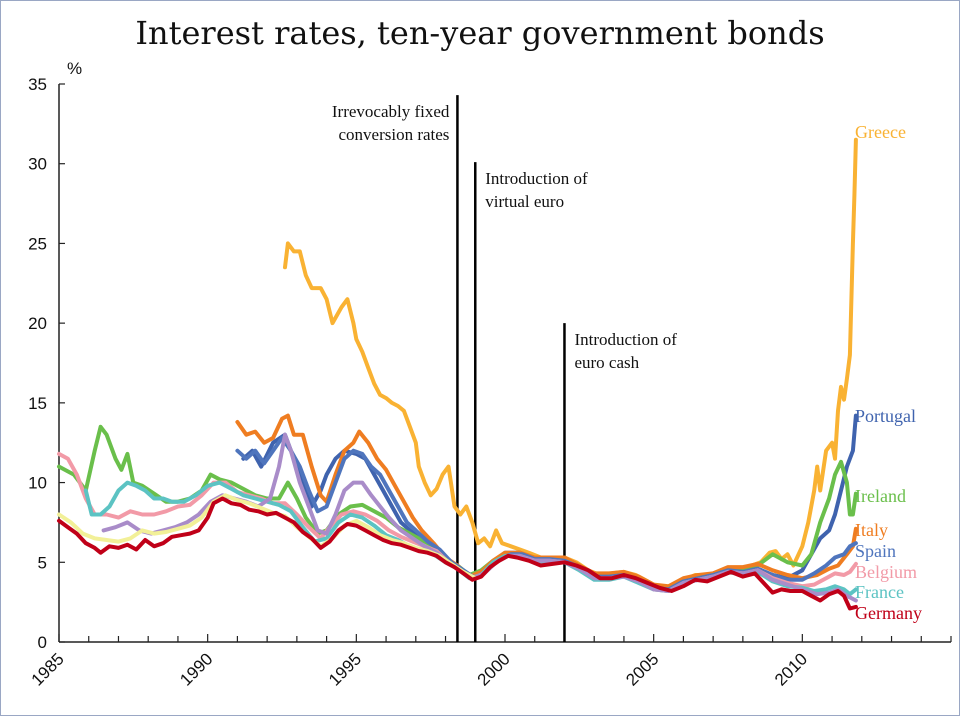  What do you see at coordinates (267, 537) in the screenshot?
I see `series-line-unlabeled` at bounding box center [267, 537].